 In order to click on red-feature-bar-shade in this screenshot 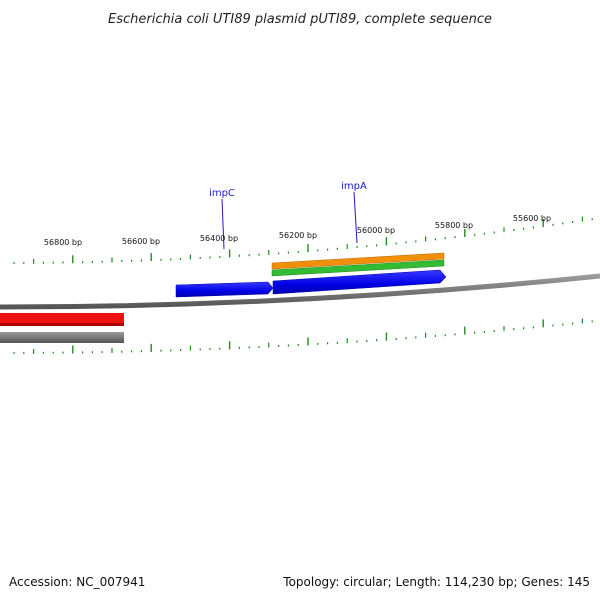, I will do `click(62, 324)`.